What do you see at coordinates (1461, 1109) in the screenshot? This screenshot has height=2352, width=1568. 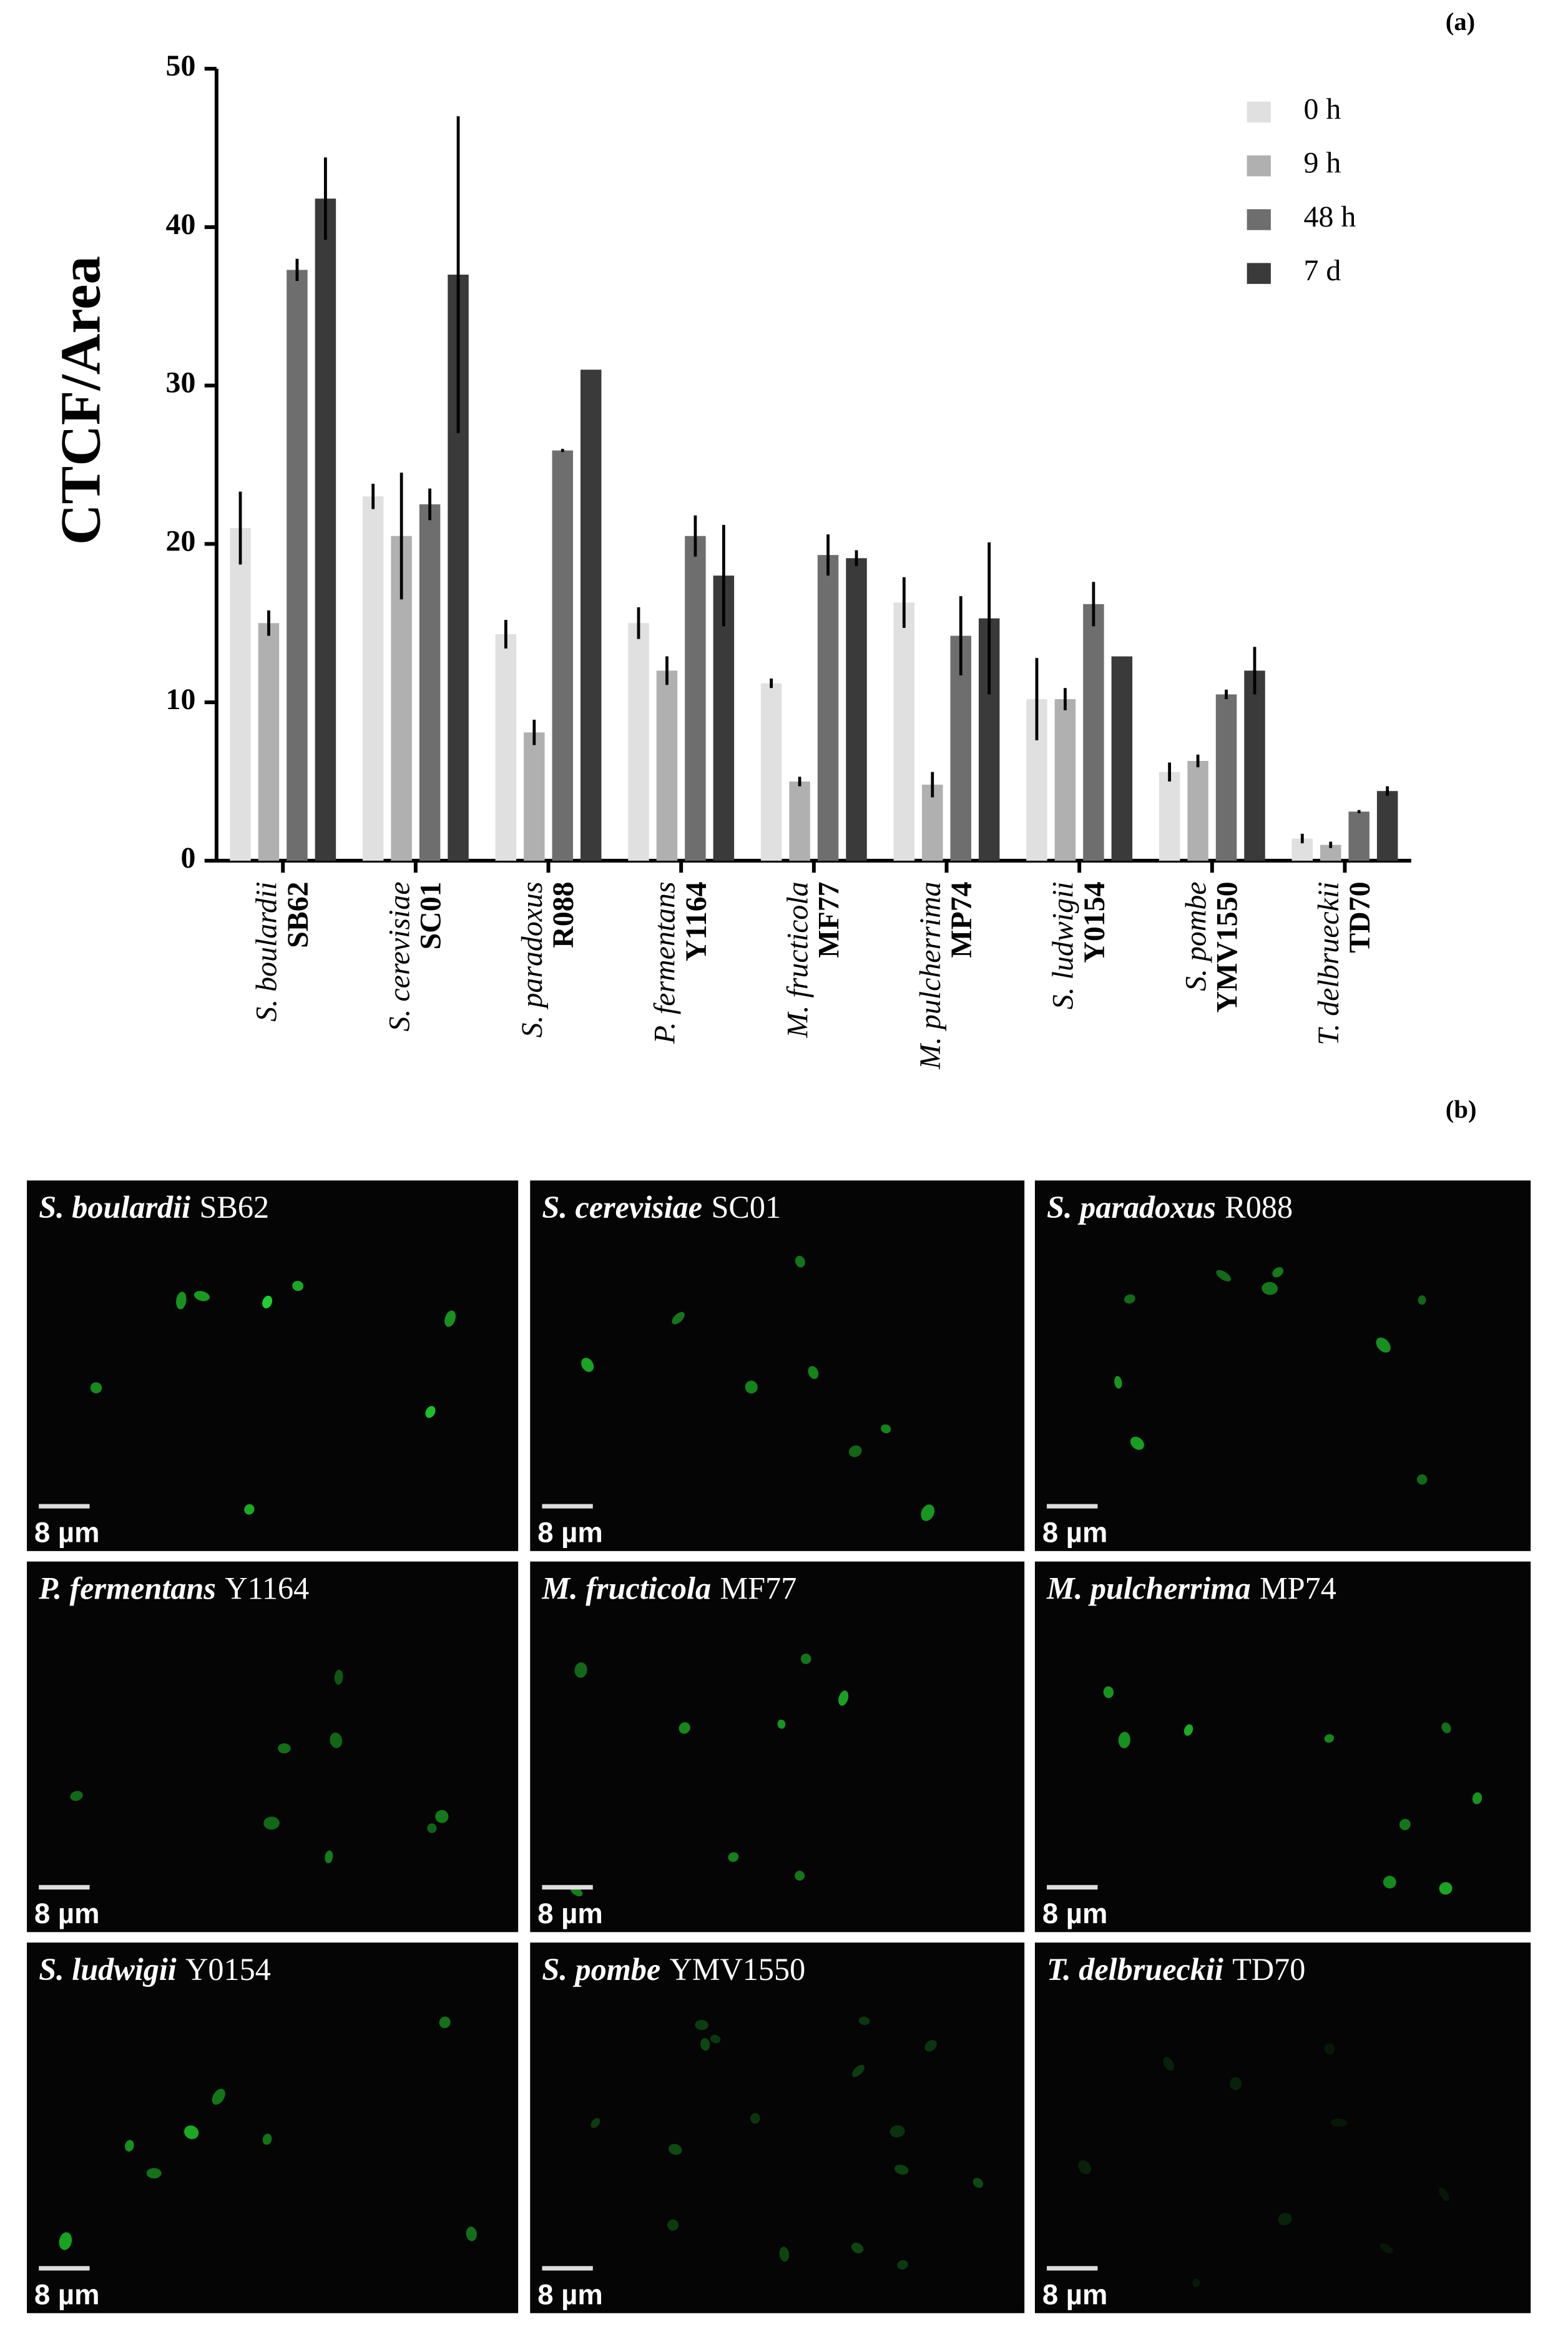 I see `panel-label: (b)` at bounding box center [1461, 1109].